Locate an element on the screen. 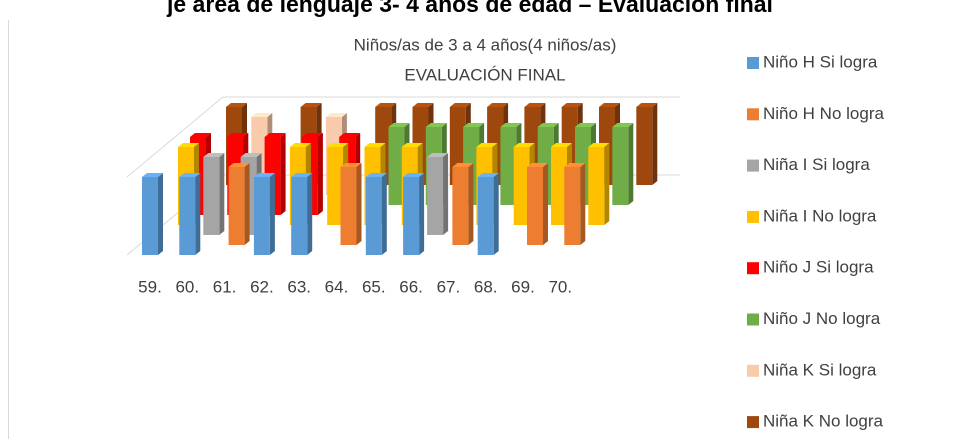 The width and height of the screenshot is (953, 444). x-tick-label: 60. is located at coordinates (187, 286).